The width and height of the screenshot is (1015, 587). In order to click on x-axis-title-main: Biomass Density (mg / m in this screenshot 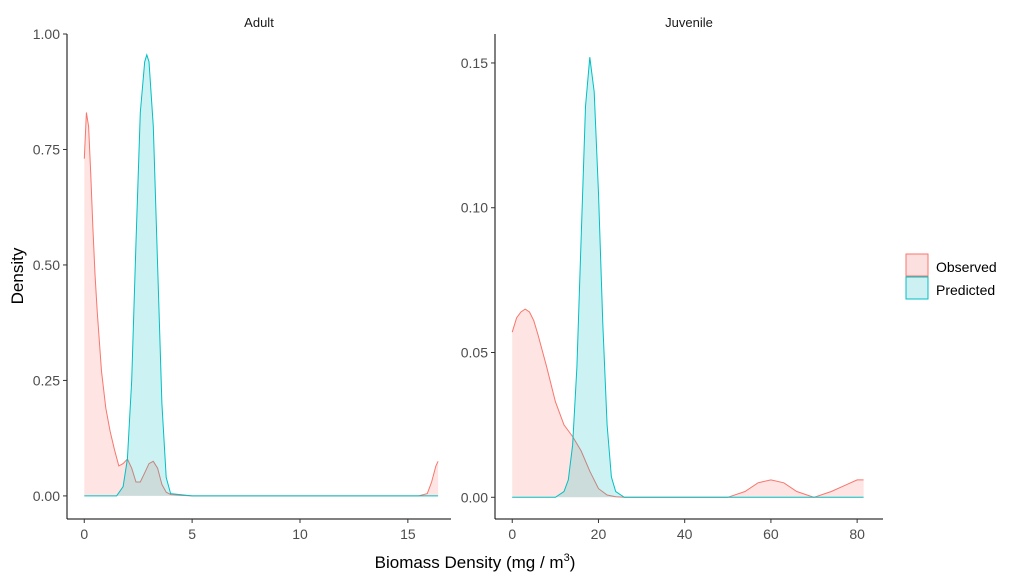, I will do `click(469, 562)`.